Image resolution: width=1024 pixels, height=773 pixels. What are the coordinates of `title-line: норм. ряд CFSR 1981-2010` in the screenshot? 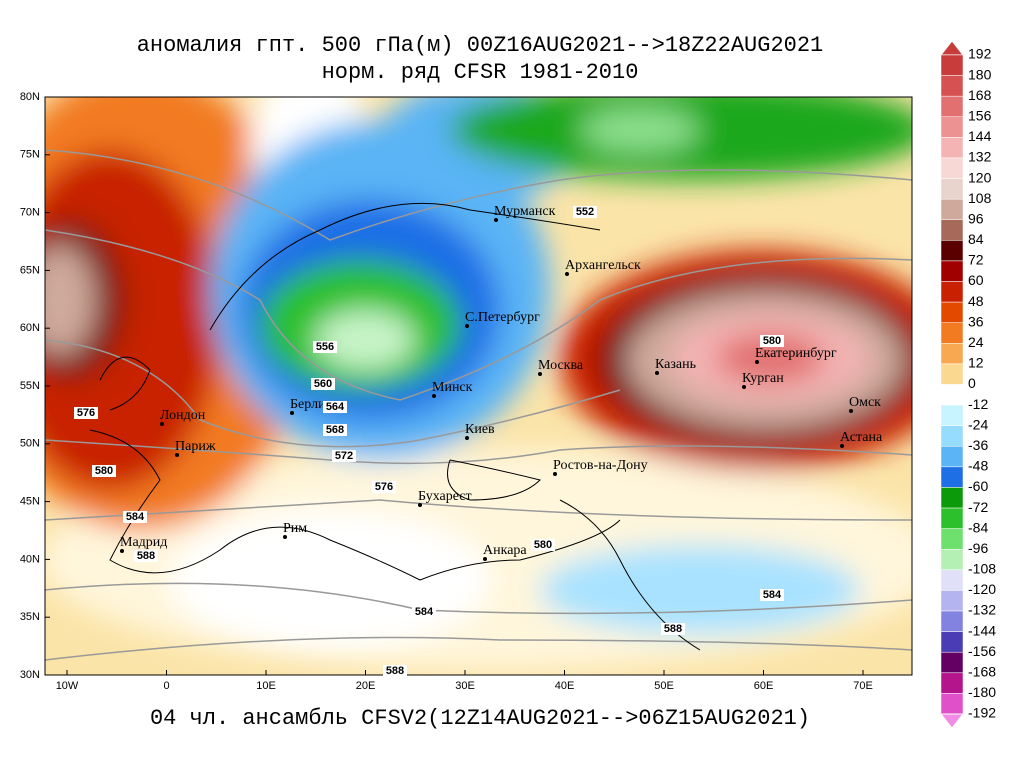 It's located at (480, 72).